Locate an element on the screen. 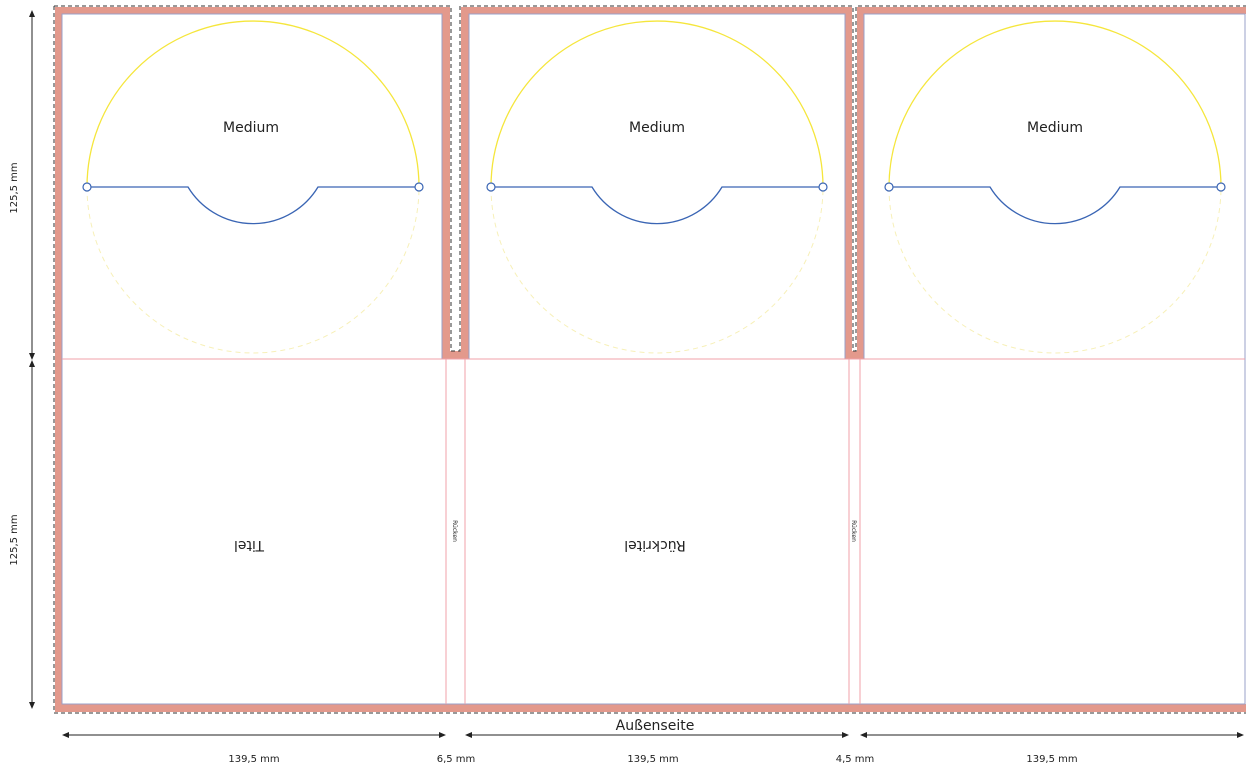 Image resolution: width=1246 pixels, height=769 pixels. disc-2-right-hinge is located at coordinates (823, 187).